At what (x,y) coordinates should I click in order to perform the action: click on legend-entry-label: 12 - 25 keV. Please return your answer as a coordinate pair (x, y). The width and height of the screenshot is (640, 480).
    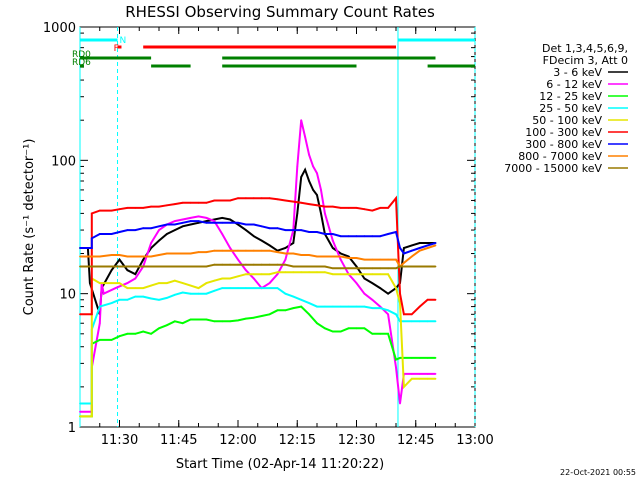
    Looking at the image, I should click on (570, 96).